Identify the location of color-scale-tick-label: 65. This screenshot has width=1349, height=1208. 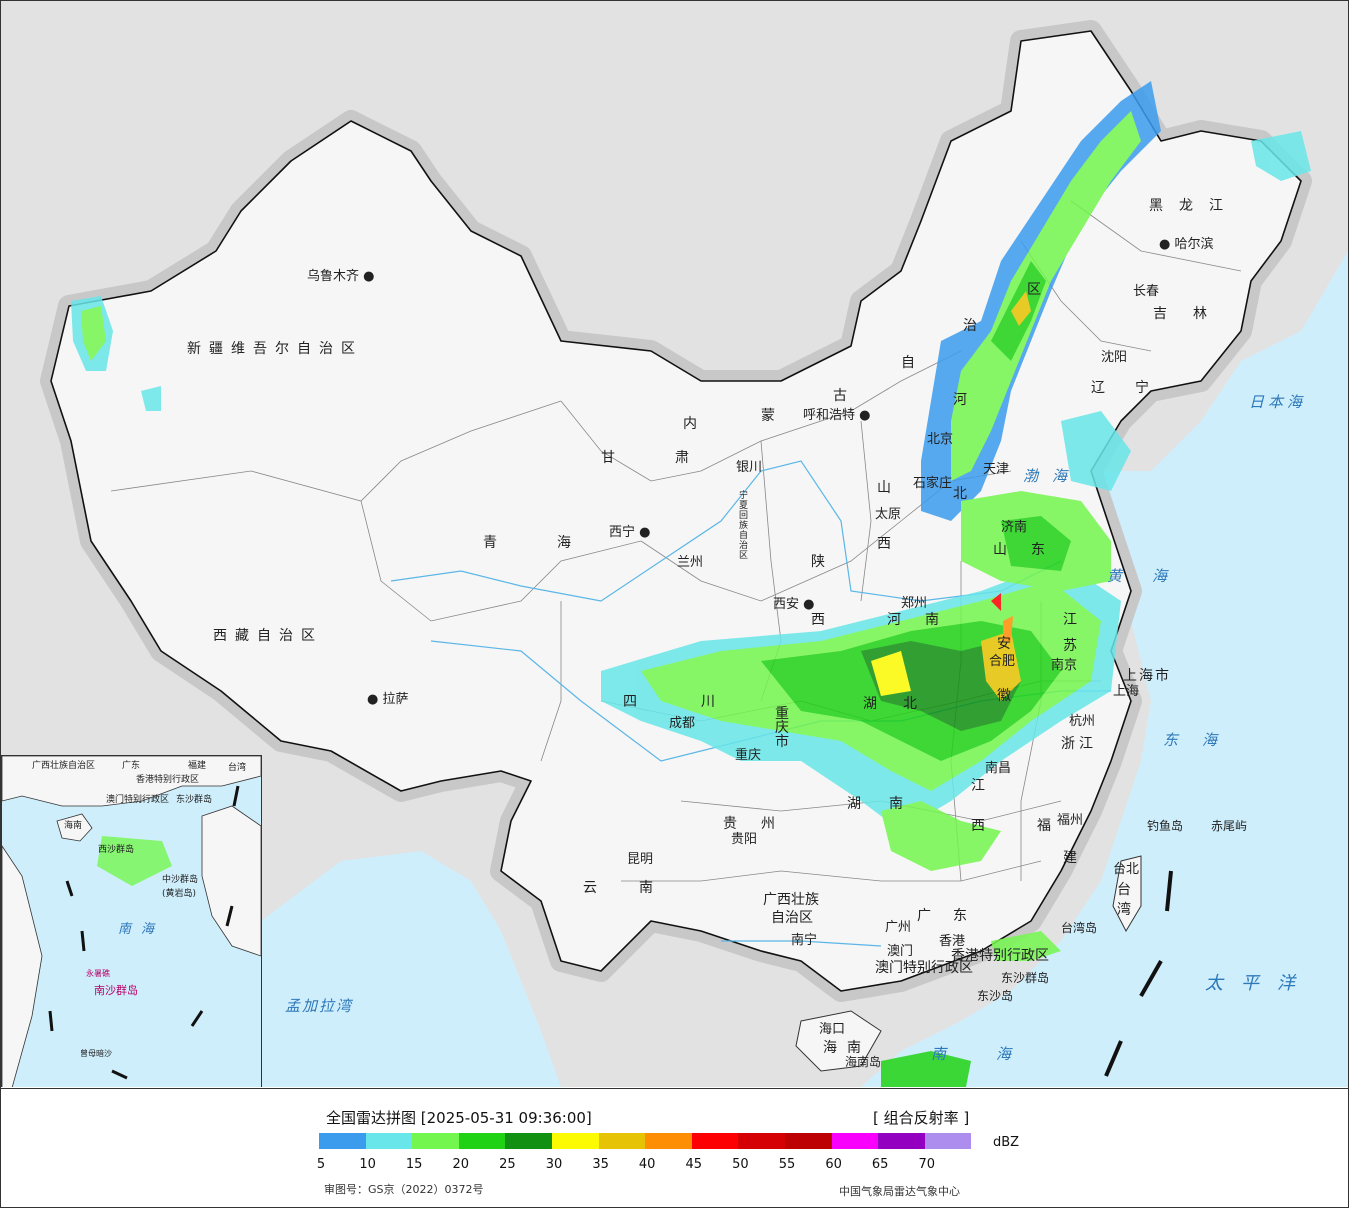
(880, 1164).